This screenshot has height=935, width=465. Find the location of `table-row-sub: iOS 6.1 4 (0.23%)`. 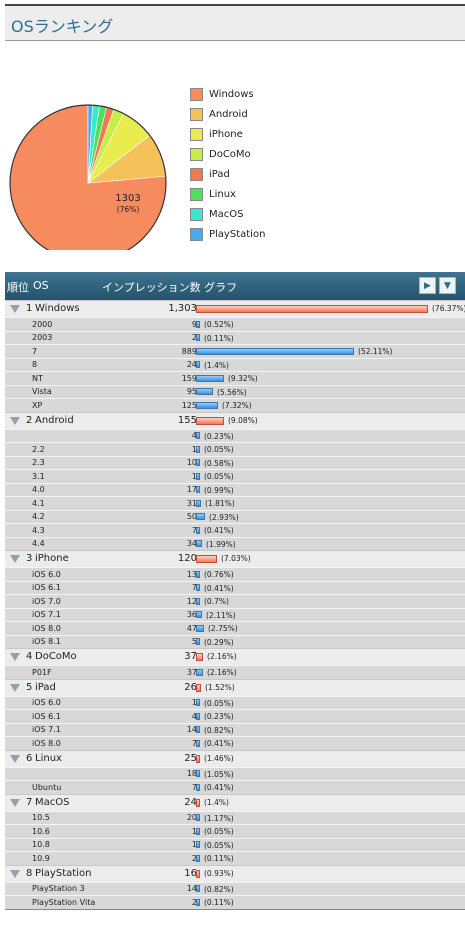

table-row-sub: iOS 6.1 4 (0.23%) is located at coordinates (235, 716).